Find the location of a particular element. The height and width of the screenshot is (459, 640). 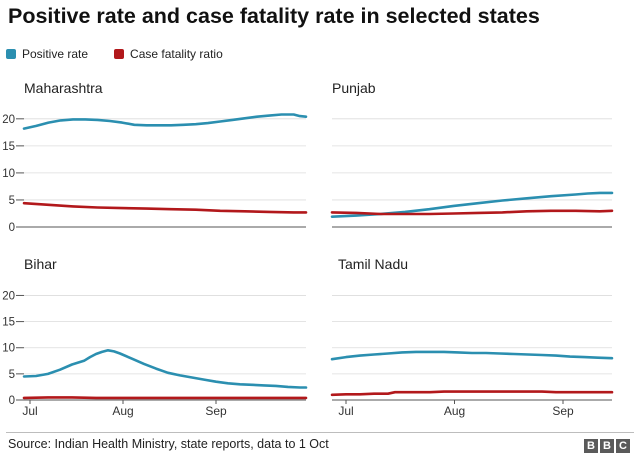

bbc-logo: B B C is located at coordinates (606, 446).